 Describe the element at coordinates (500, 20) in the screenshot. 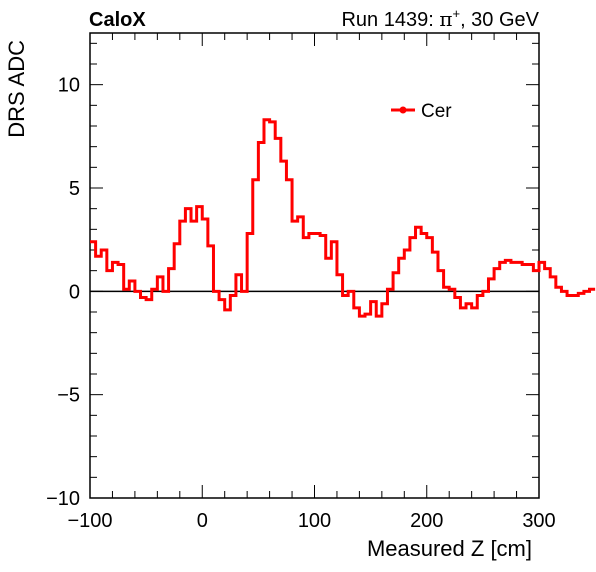

I see `beam-energy: , 30 GeV` at that location.